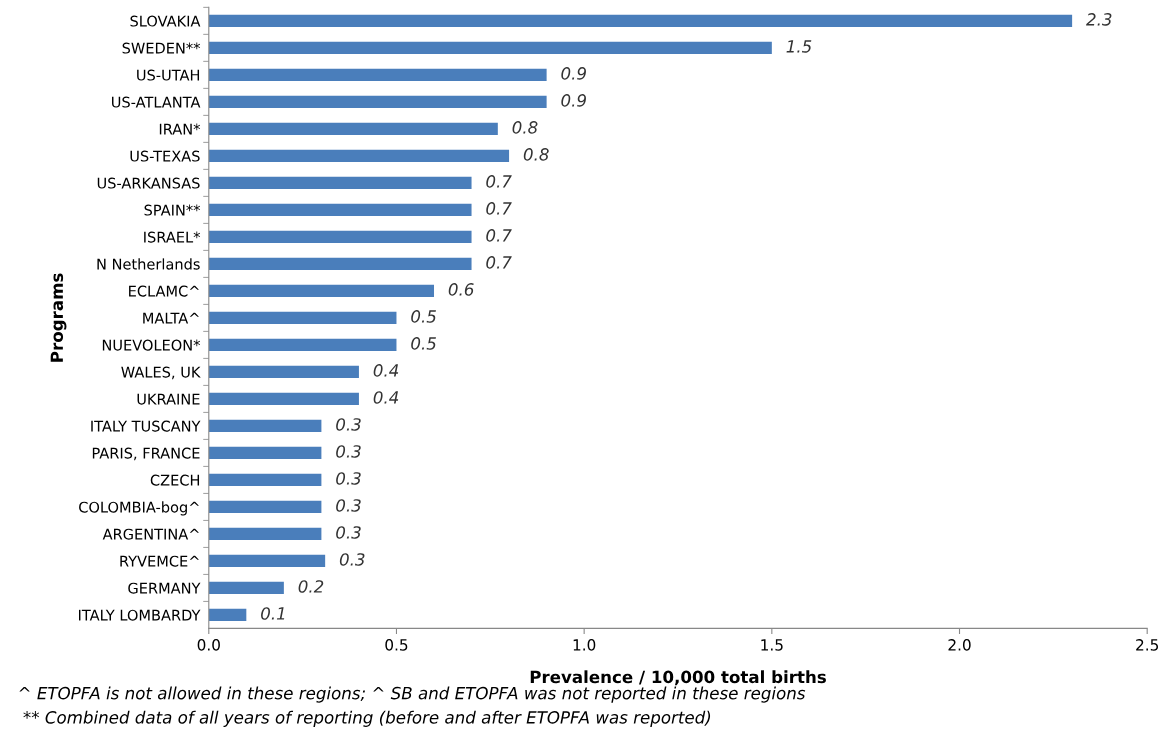 The height and width of the screenshot is (735, 1173). What do you see at coordinates (161, 48) in the screenshot?
I see `y-tick-label: SWEDEN**` at bounding box center [161, 48].